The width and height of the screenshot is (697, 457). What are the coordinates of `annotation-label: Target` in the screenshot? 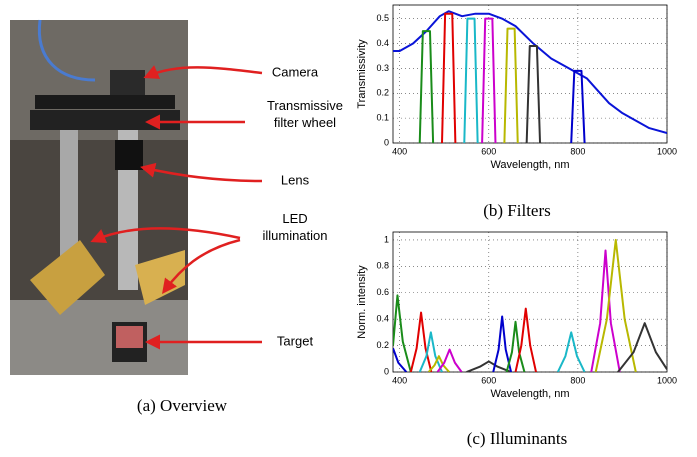 It's located at (295, 340).